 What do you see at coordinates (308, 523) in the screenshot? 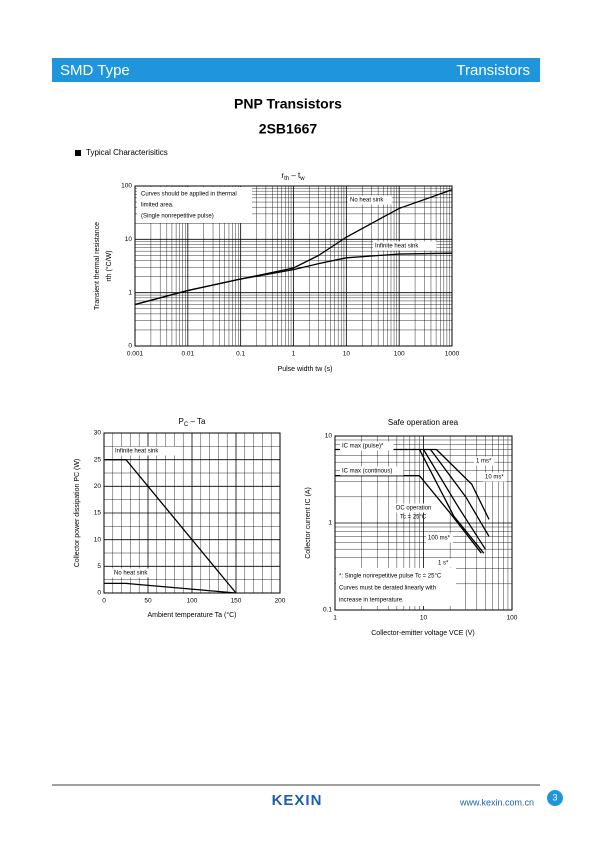
I see `y-axis-label: Collector current IC (A)` at bounding box center [308, 523].